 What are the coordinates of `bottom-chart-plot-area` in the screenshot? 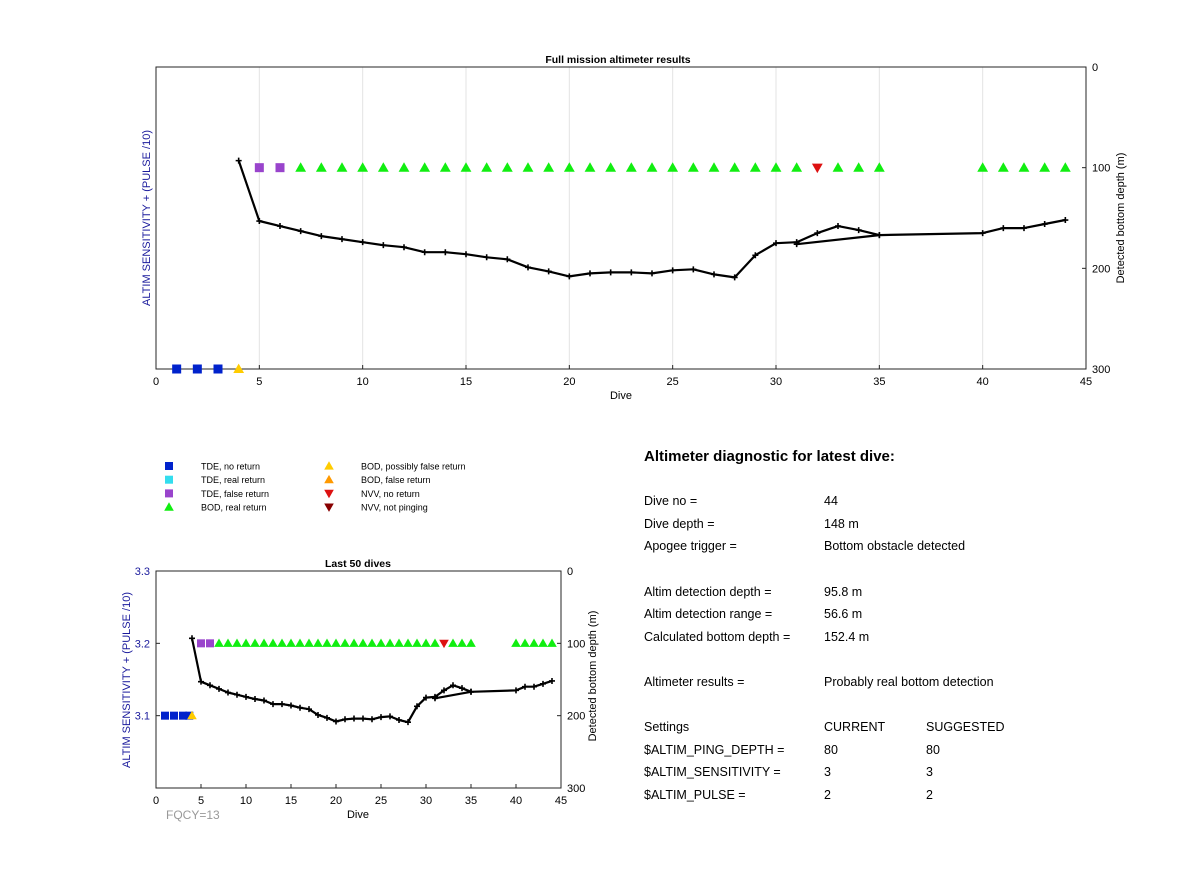 It's located at (358, 679).